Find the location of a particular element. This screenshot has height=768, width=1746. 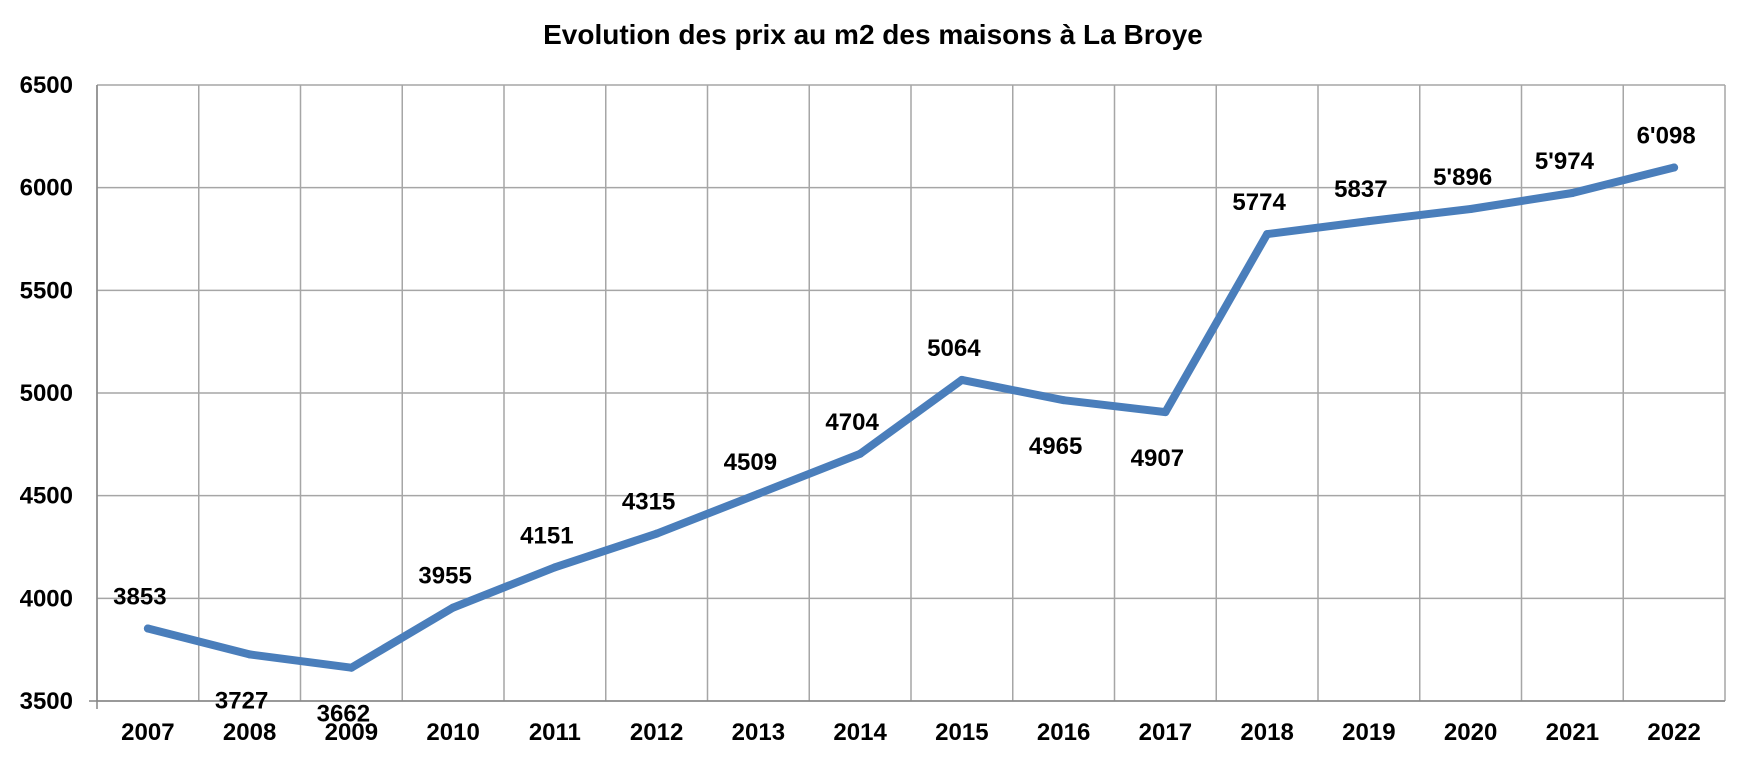

data-label: 5837 is located at coordinates (1360, 189).